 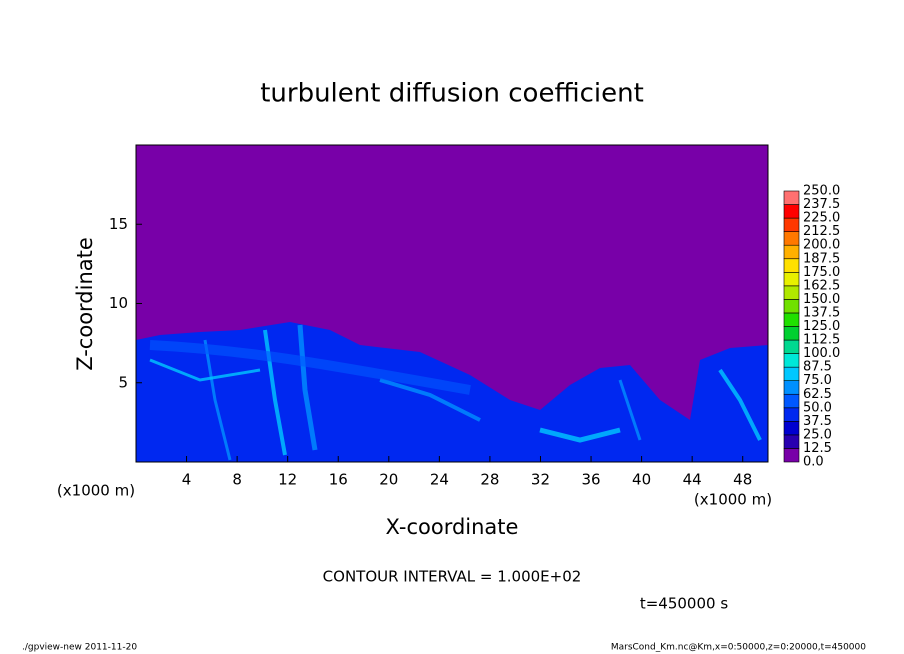 What do you see at coordinates (821, 353) in the screenshot?
I see `colorbar-label: 100.0` at bounding box center [821, 353].